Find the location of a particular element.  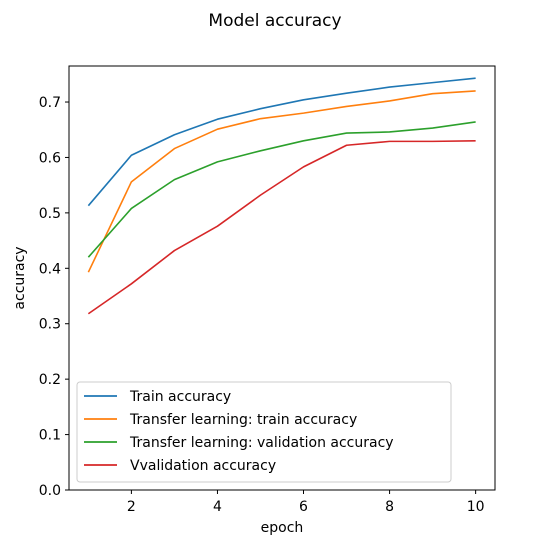

x-tick-label: 8 is located at coordinates (389, 507).